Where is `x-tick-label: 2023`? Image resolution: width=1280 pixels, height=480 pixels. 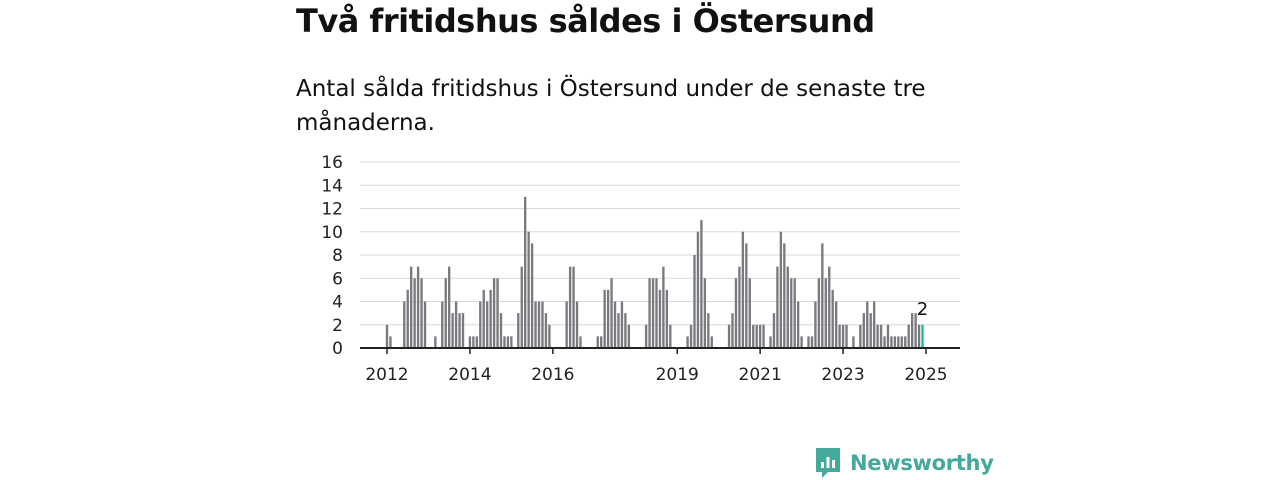 x-tick-label: 2023 is located at coordinates (842, 375).